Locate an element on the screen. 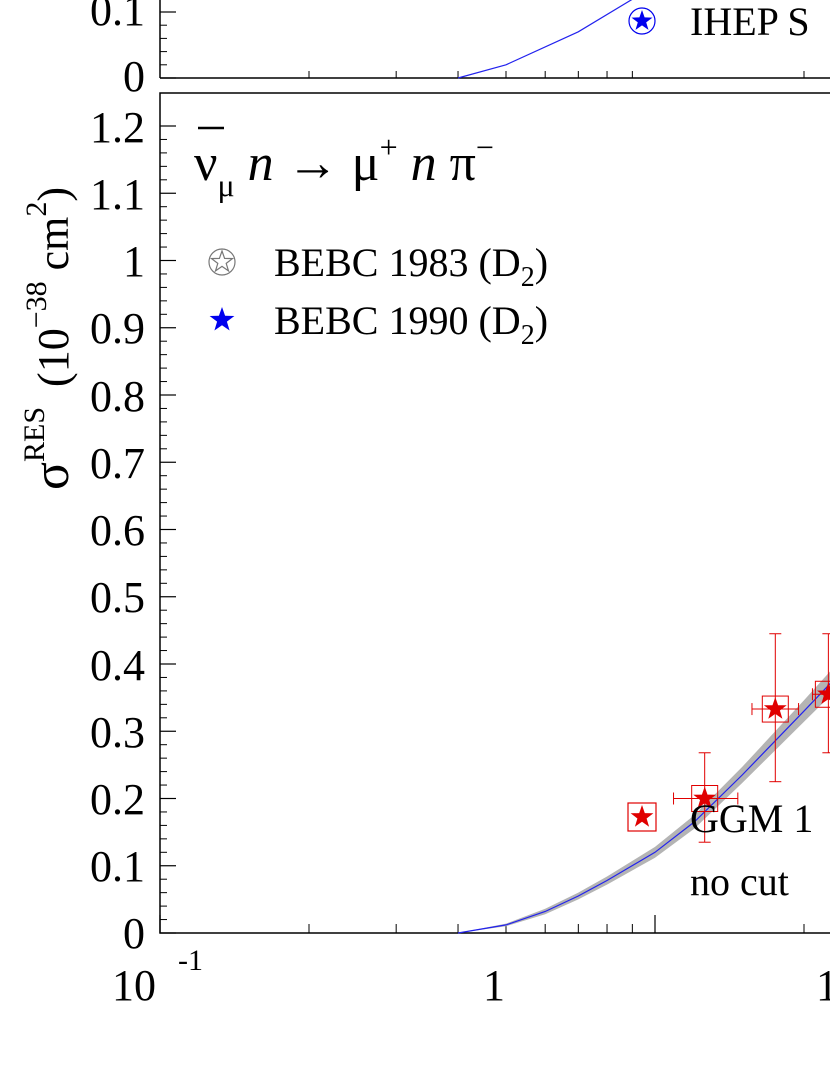 The width and height of the screenshot is (830, 1075). xtick-label-exponent: -1 is located at coordinates (190, 960).